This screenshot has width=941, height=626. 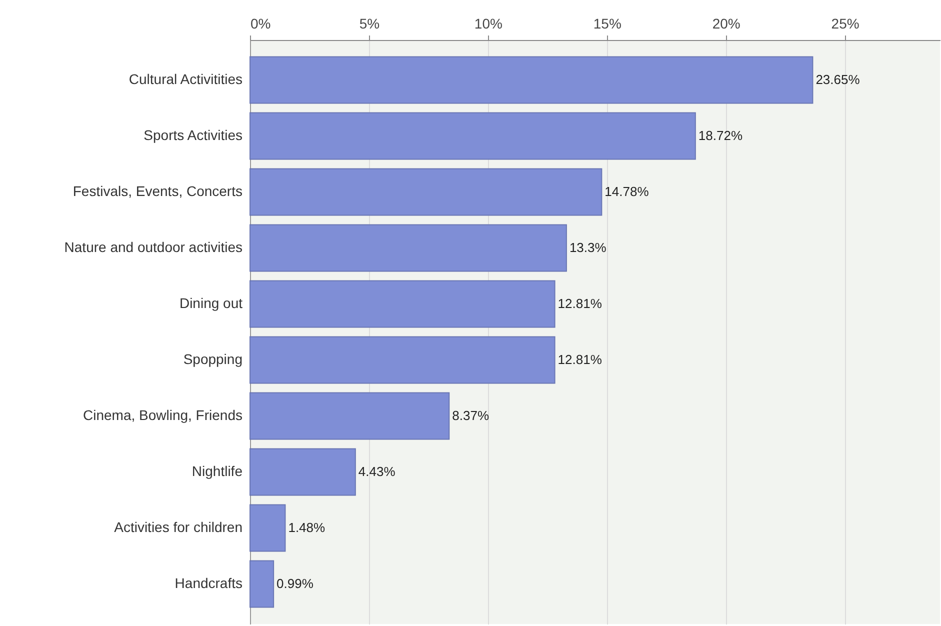 I want to click on y-tick-label: Nature and outdoor activities, so click(x=153, y=247).